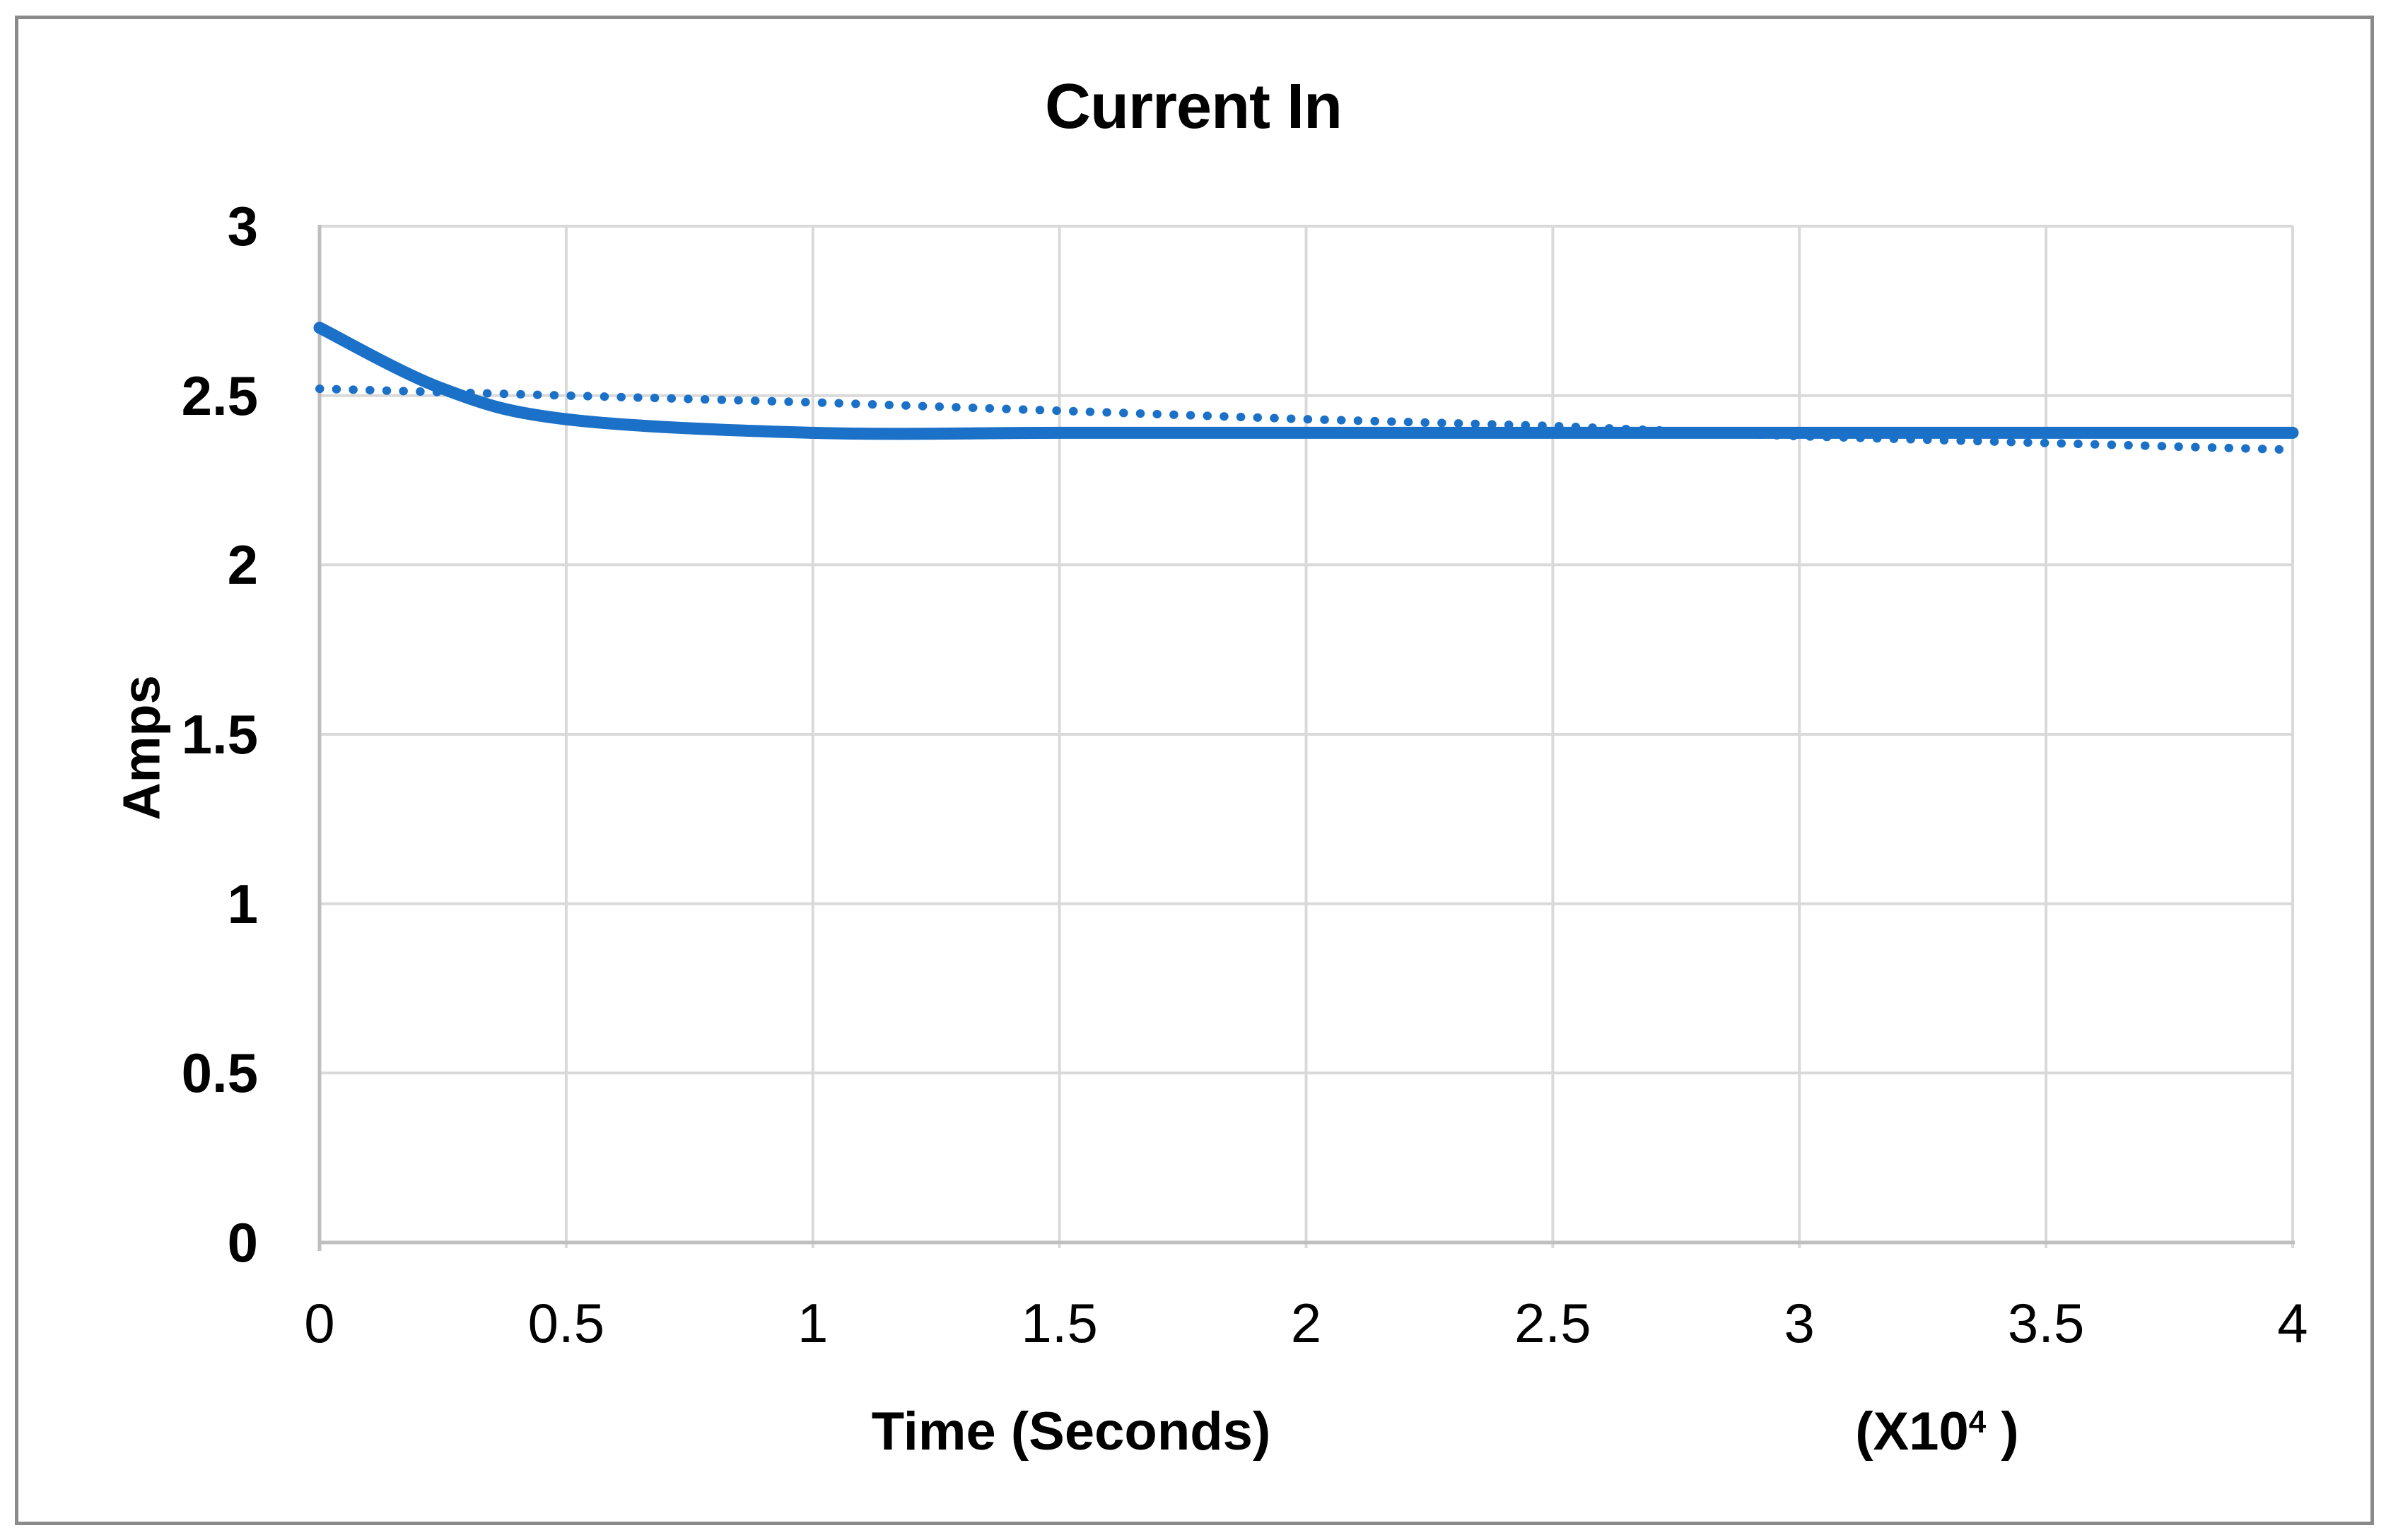 The height and width of the screenshot is (1540, 2386). Describe the element at coordinates (1306, 419) in the screenshot. I see `series-line-current-in-trendline` at that location.